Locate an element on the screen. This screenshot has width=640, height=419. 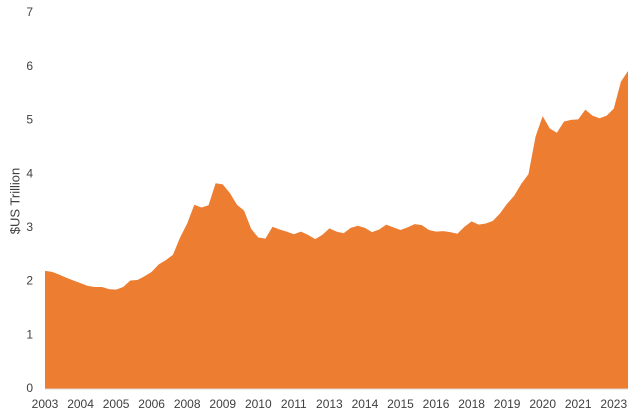
x-tick-label: 2020 is located at coordinates (542, 404).